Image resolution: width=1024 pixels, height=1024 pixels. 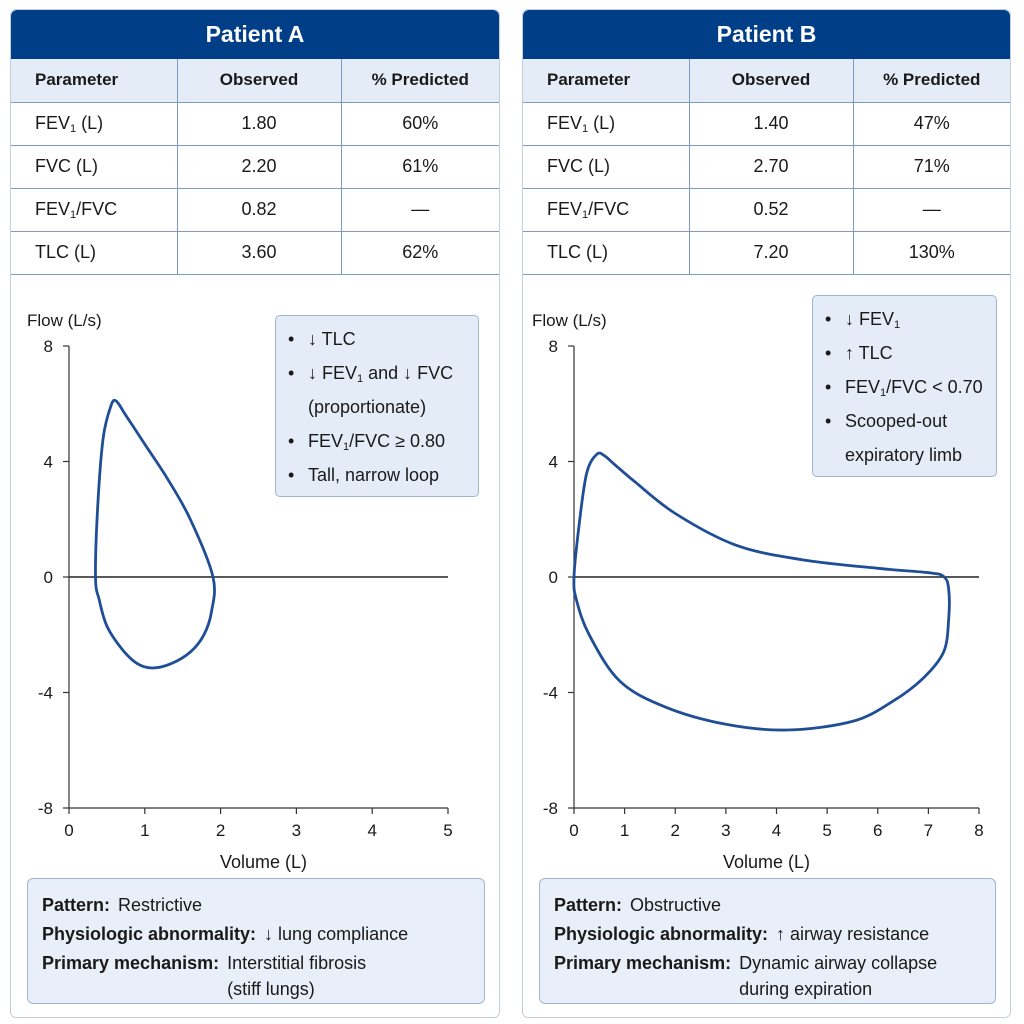 I want to click on table-row: FEV1/FVC 0.82 —, so click(x=255, y=210).